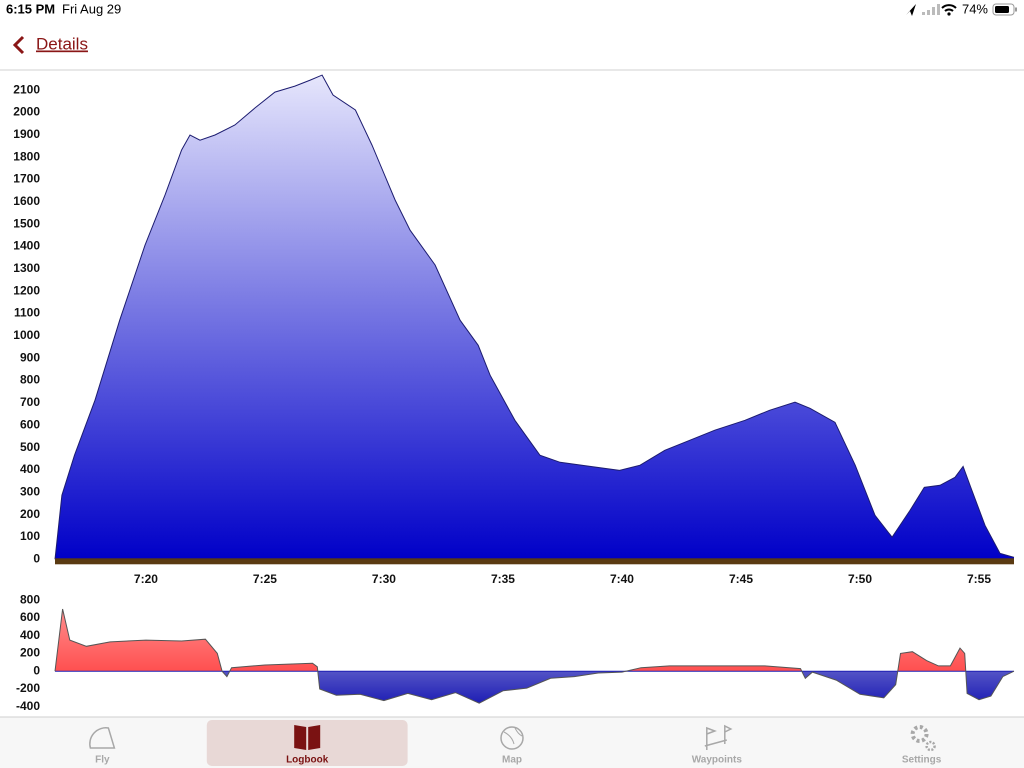  What do you see at coordinates (28, 706) in the screenshot?
I see `y-tick-label: -400` at bounding box center [28, 706].